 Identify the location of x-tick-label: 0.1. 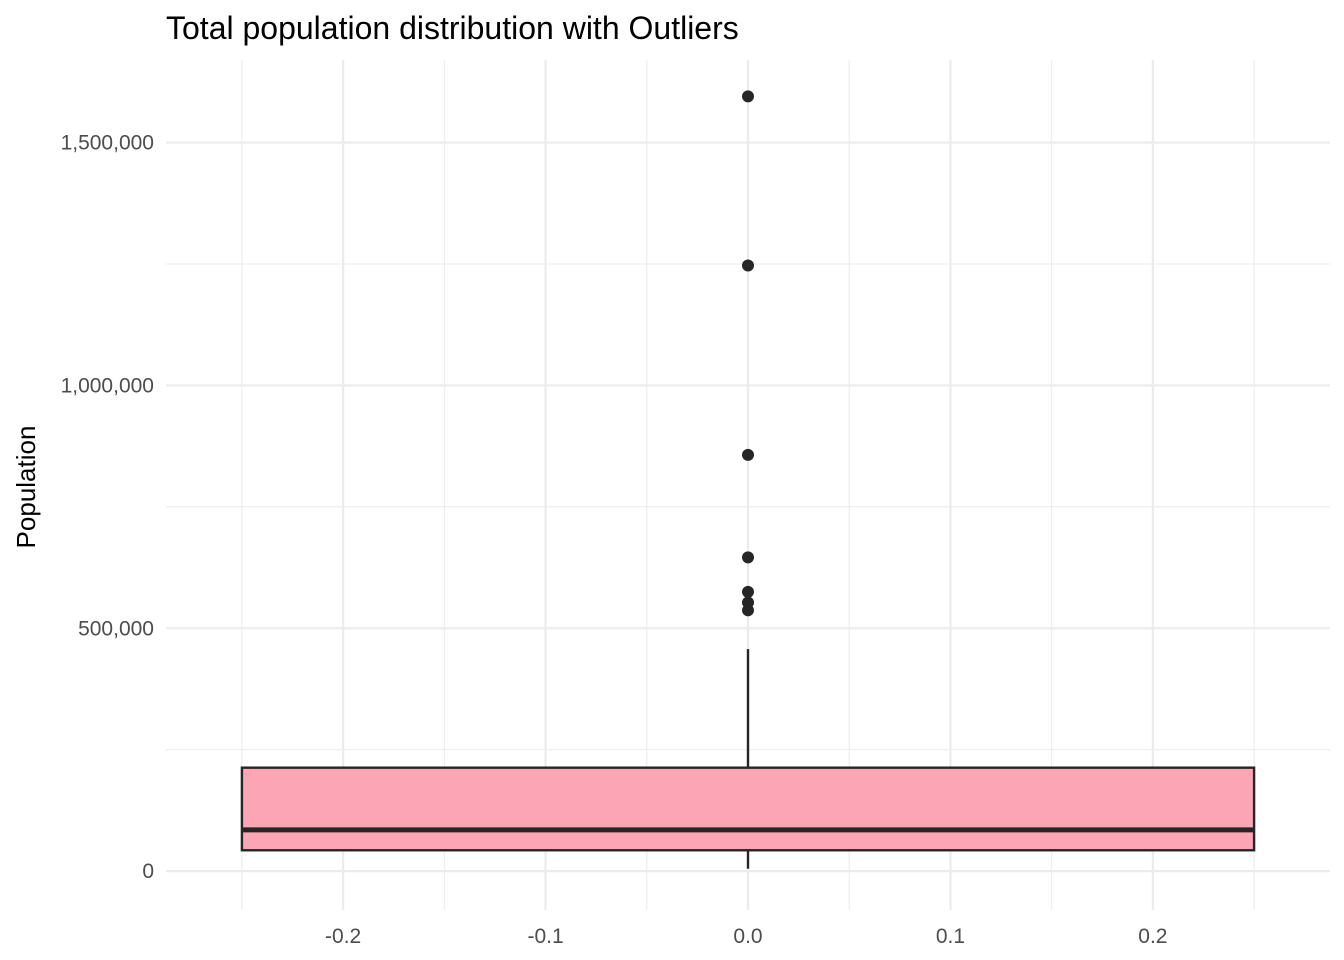
(950, 936).